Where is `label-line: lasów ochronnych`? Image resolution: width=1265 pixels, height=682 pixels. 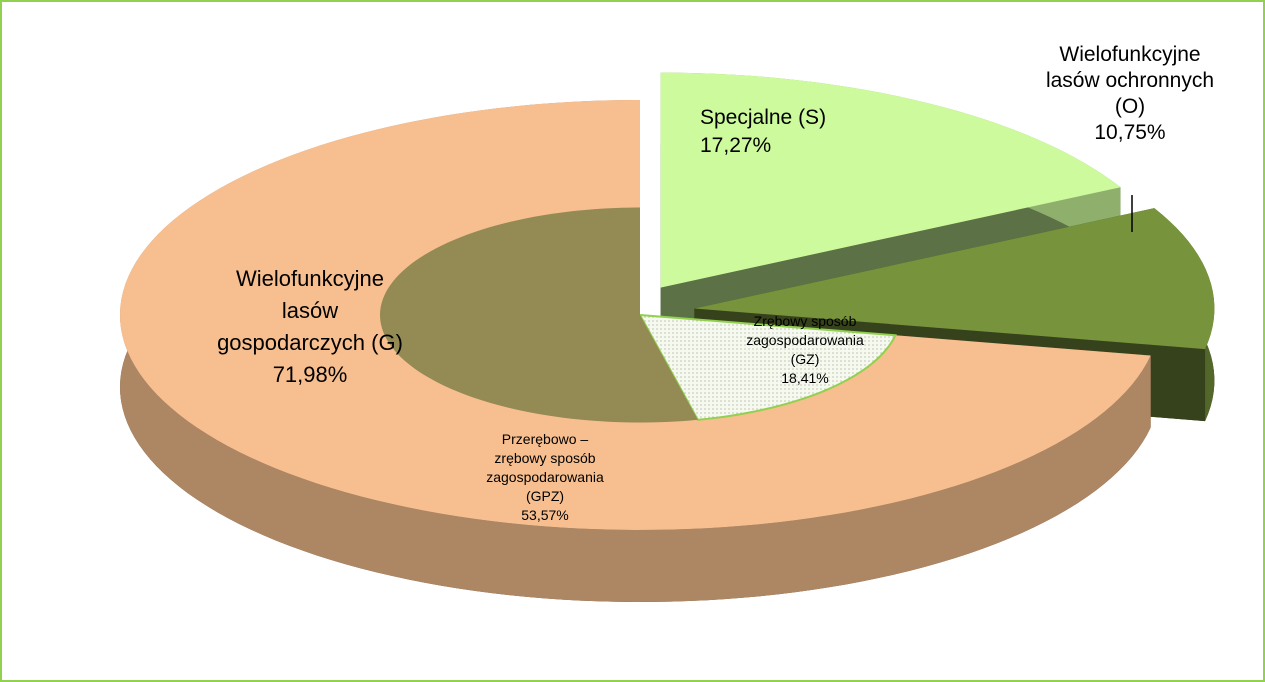
label-line: lasów ochronnych is located at coordinates (1130, 80).